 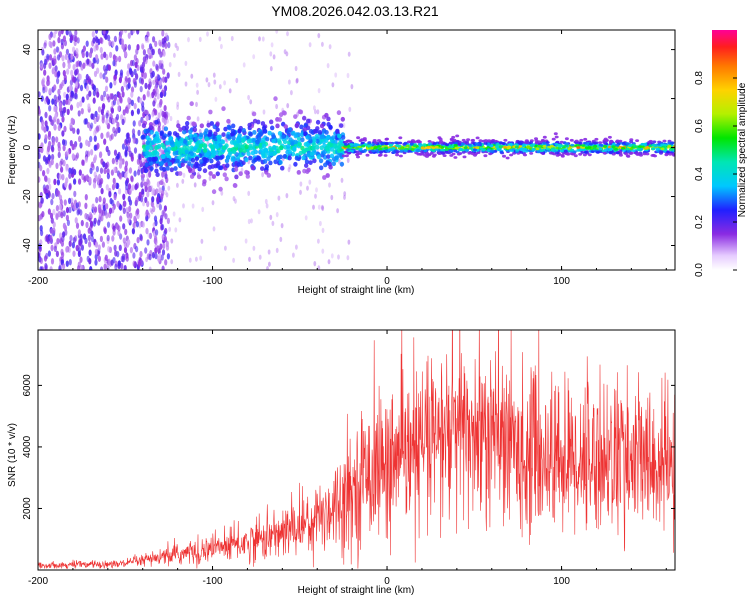 I want to click on x-tick-label: 100, so click(x=561, y=581).